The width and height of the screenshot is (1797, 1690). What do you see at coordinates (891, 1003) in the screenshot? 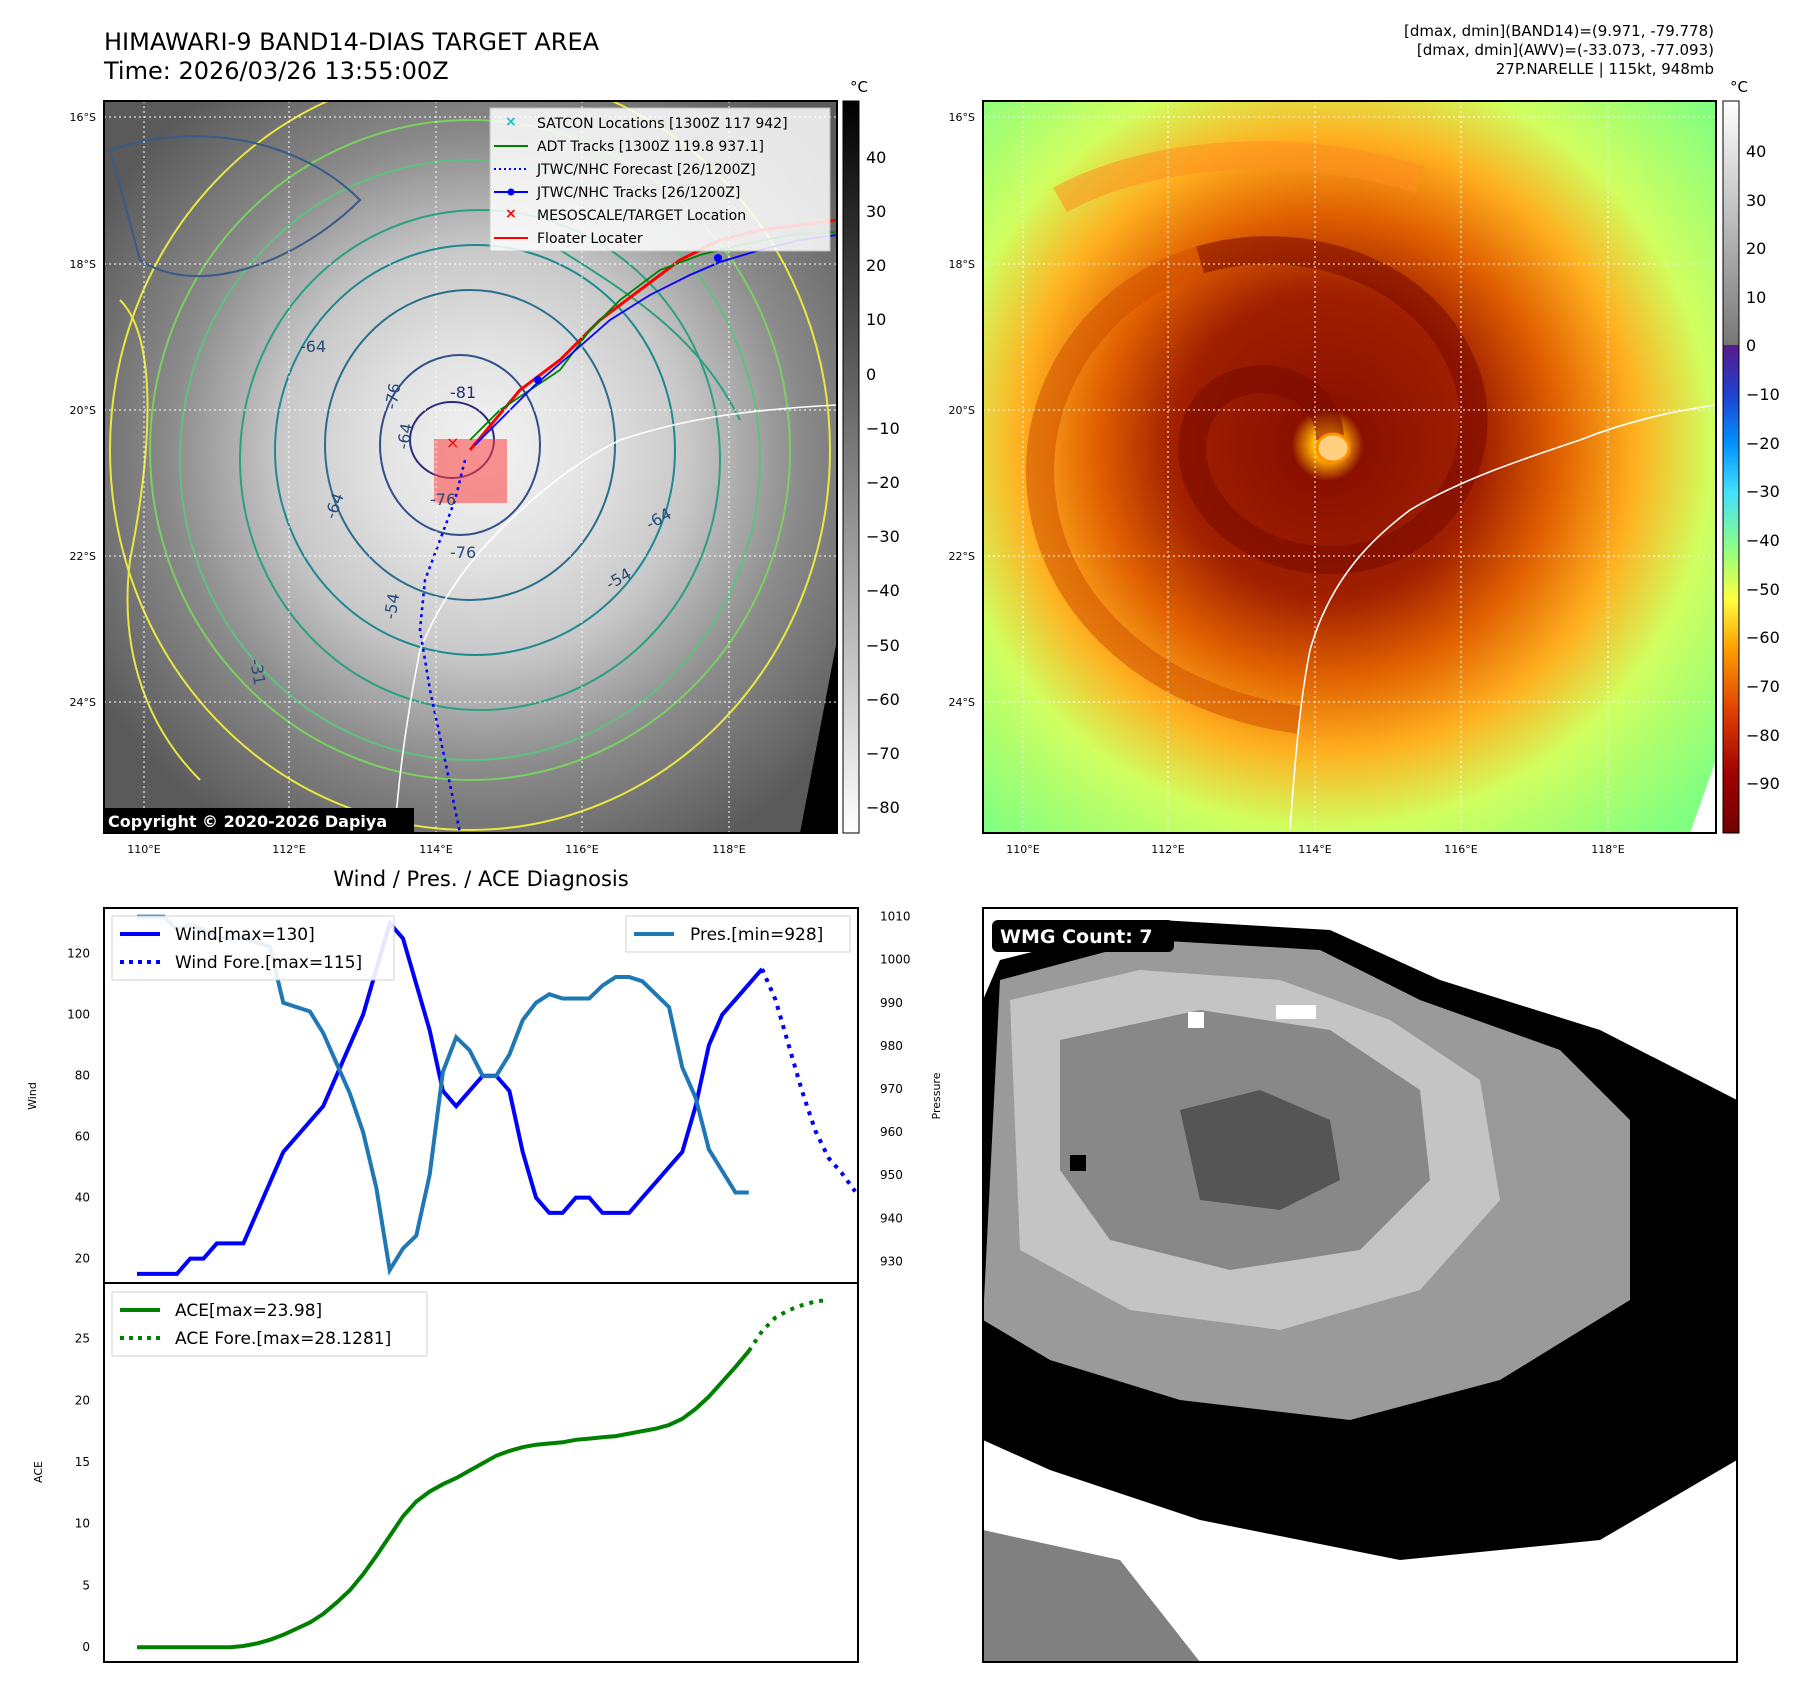
I see `pressure-ytick: 990` at bounding box center [891, 1003].